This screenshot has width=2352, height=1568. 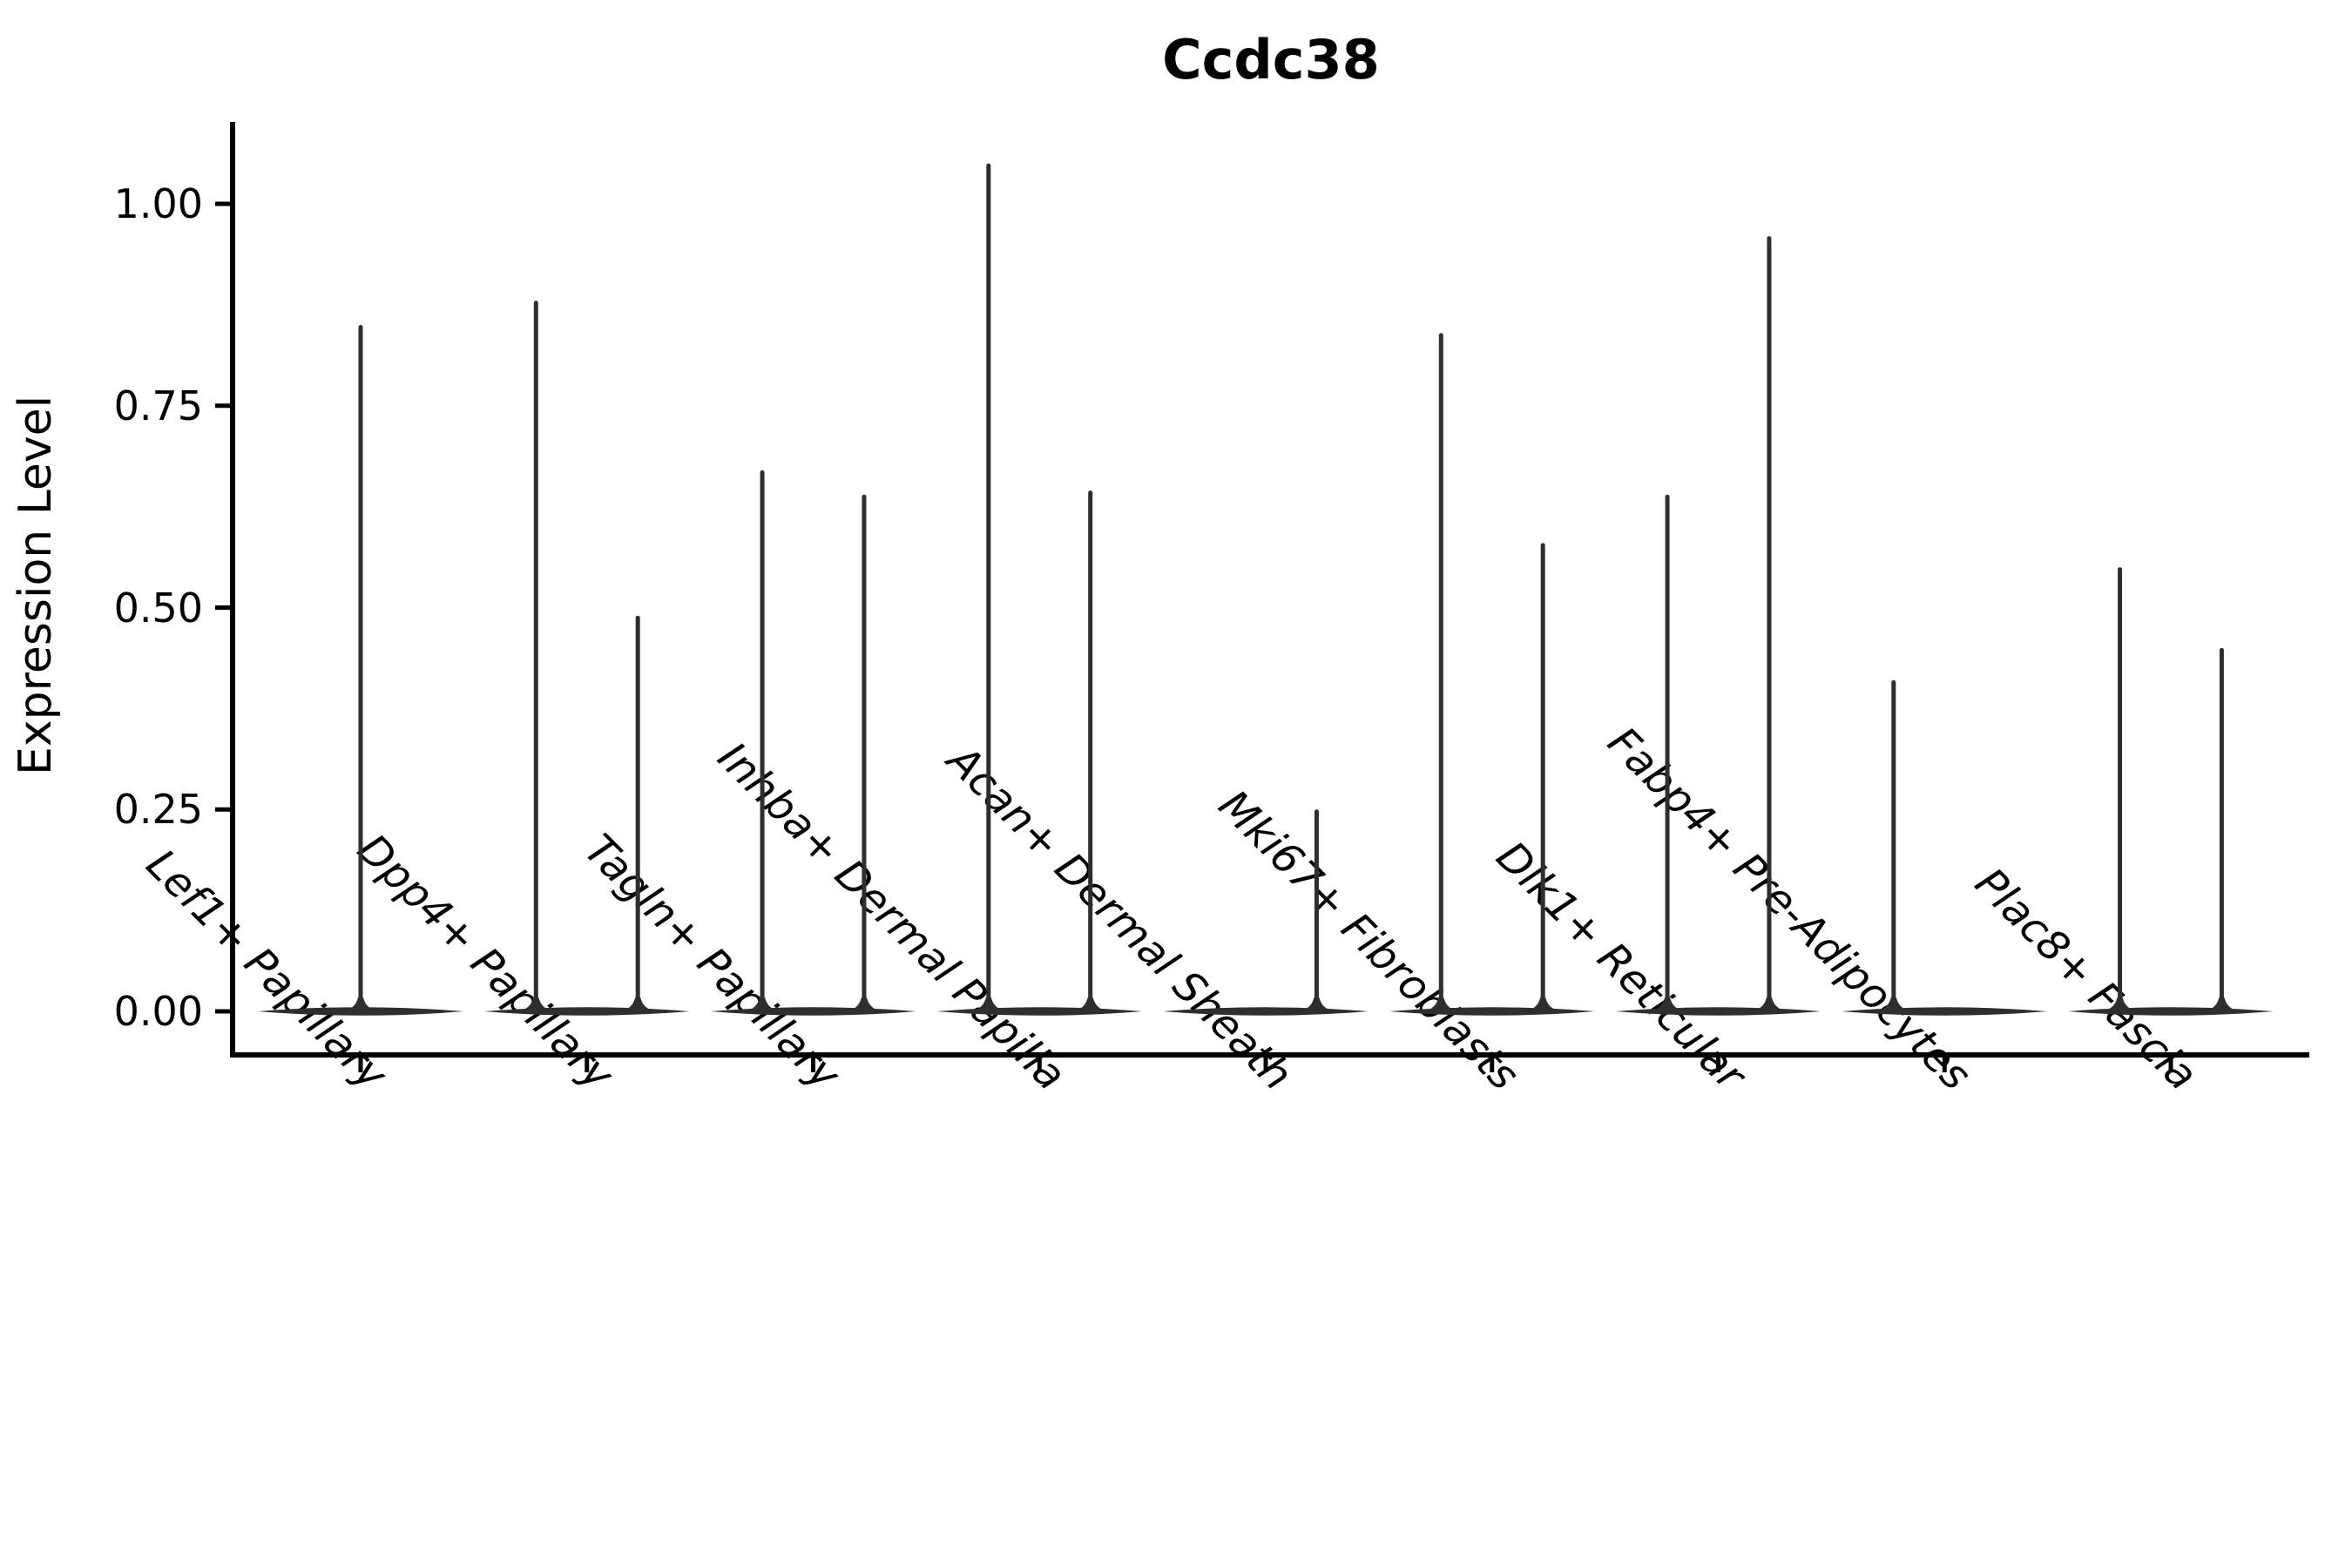 What do you see at coordinates (158, 608) in the screenshot?
I see `y-tick-label-2: 0.50` at bounding box center [158, 608].